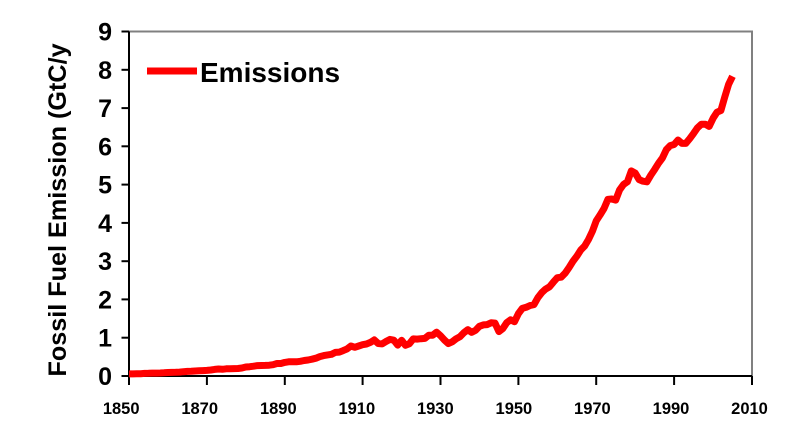 The width and height of the screenshot is (793, 424). I want to click on svg-text: 8, so click(105, 71).